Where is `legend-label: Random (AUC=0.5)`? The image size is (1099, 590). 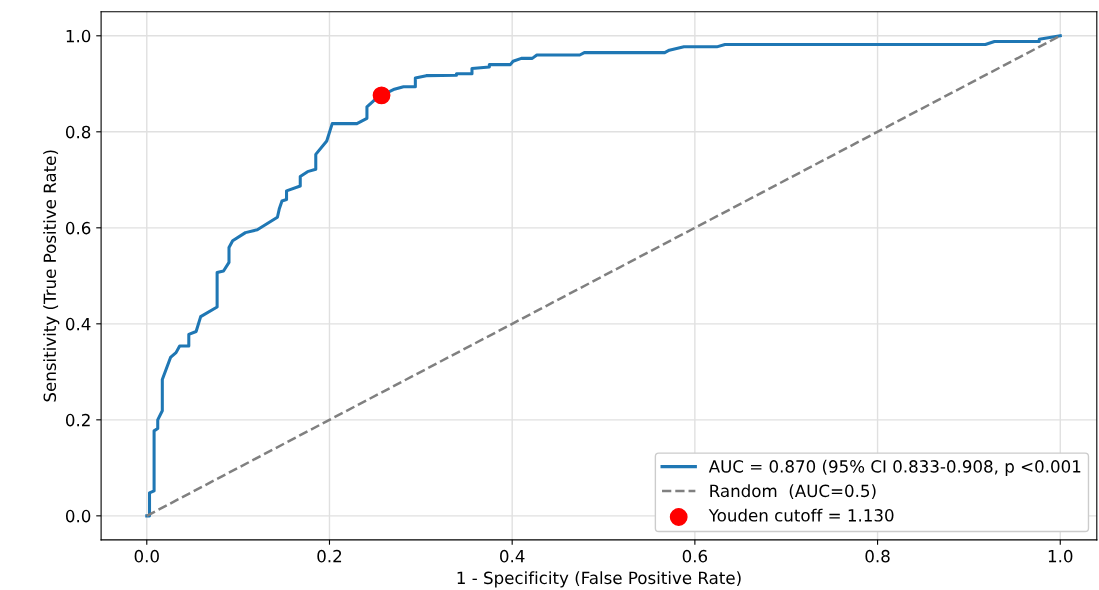 legend-label: Random (AUC=0.5) is located at coordinates (793, 492).